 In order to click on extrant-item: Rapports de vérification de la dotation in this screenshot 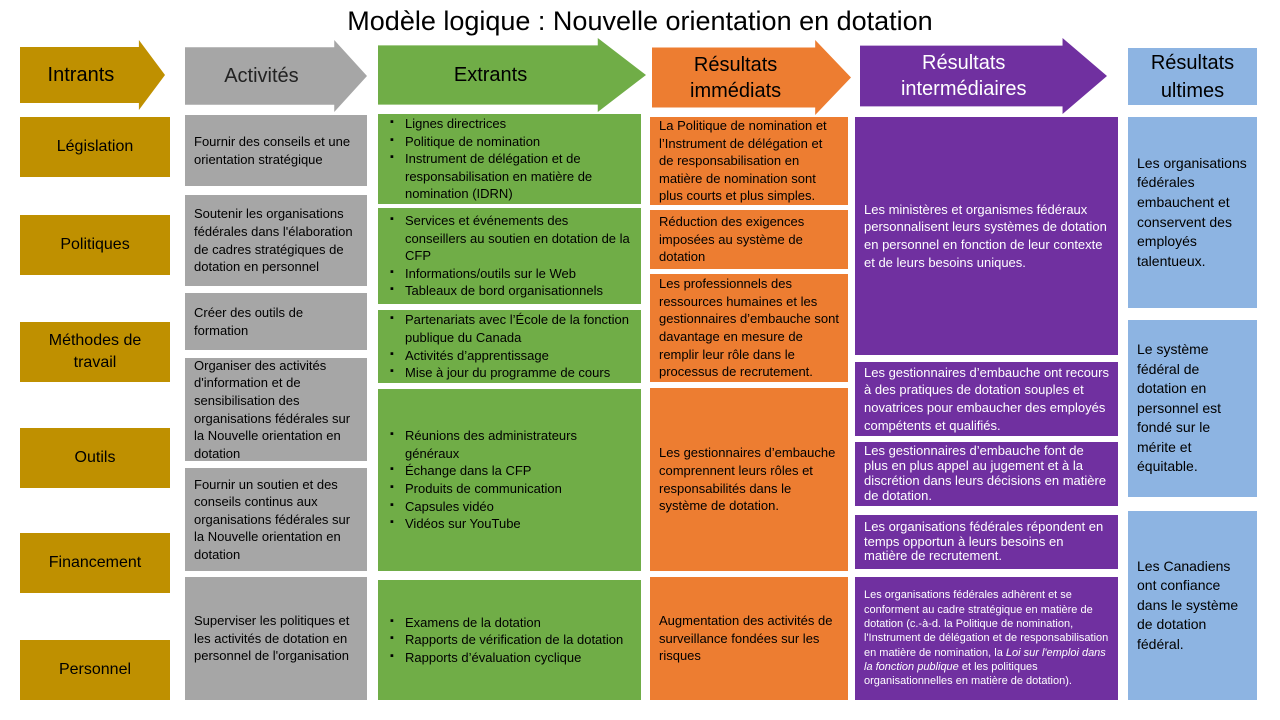, I will do `click(505, 640)`.